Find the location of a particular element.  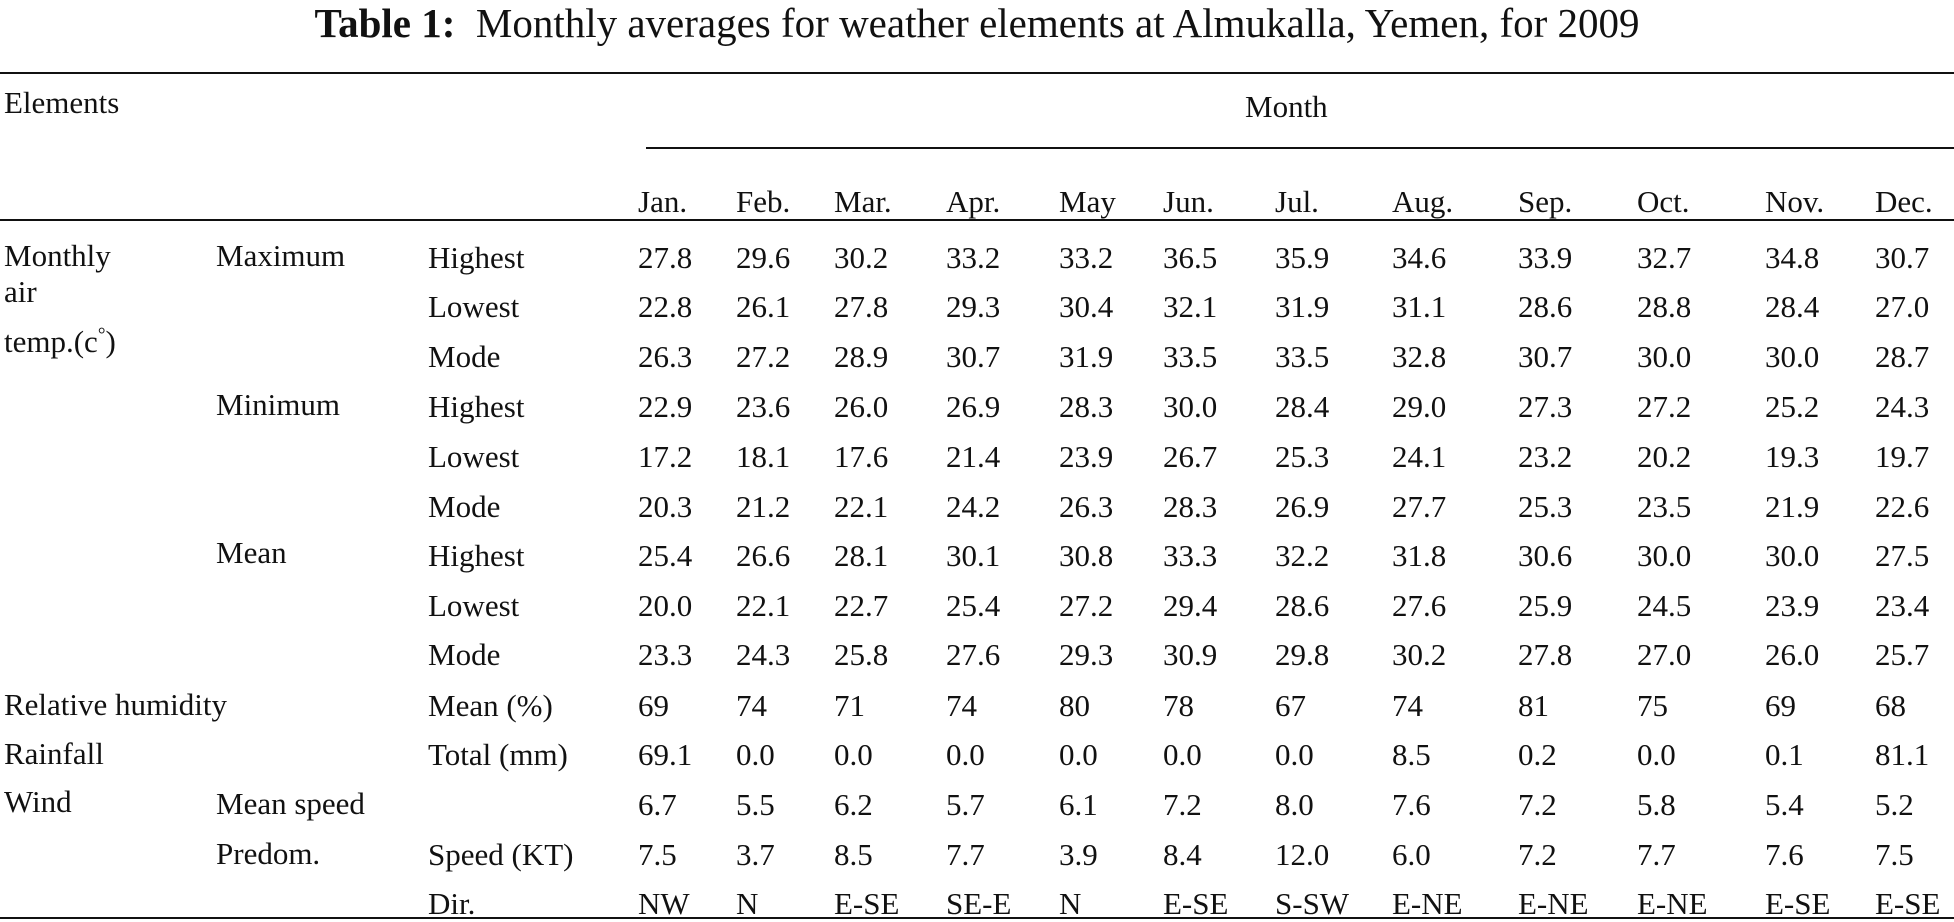

table-cell: 67 is located at coordinates (1290, 705).